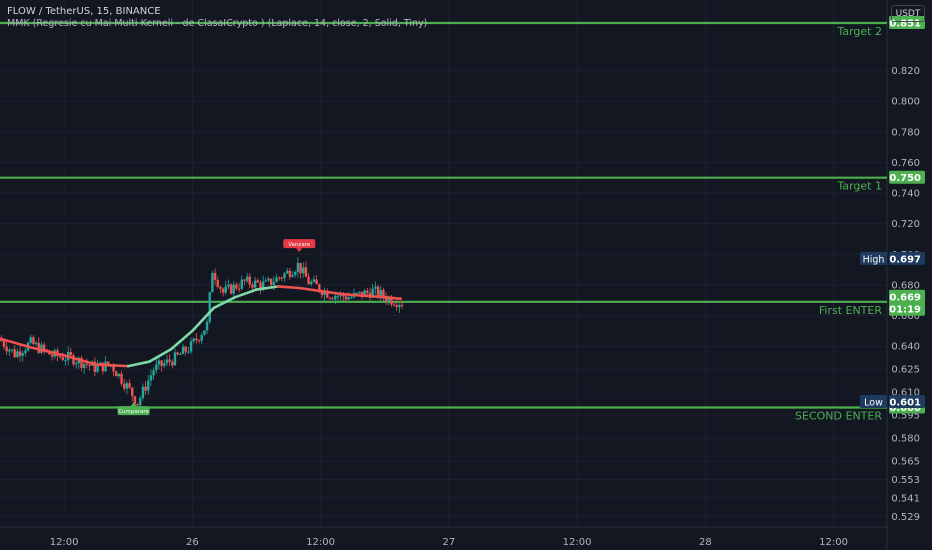  Describe the element at coordinates (133, 404) in the screenshot. I see `buy-signal-arrow` at that location.